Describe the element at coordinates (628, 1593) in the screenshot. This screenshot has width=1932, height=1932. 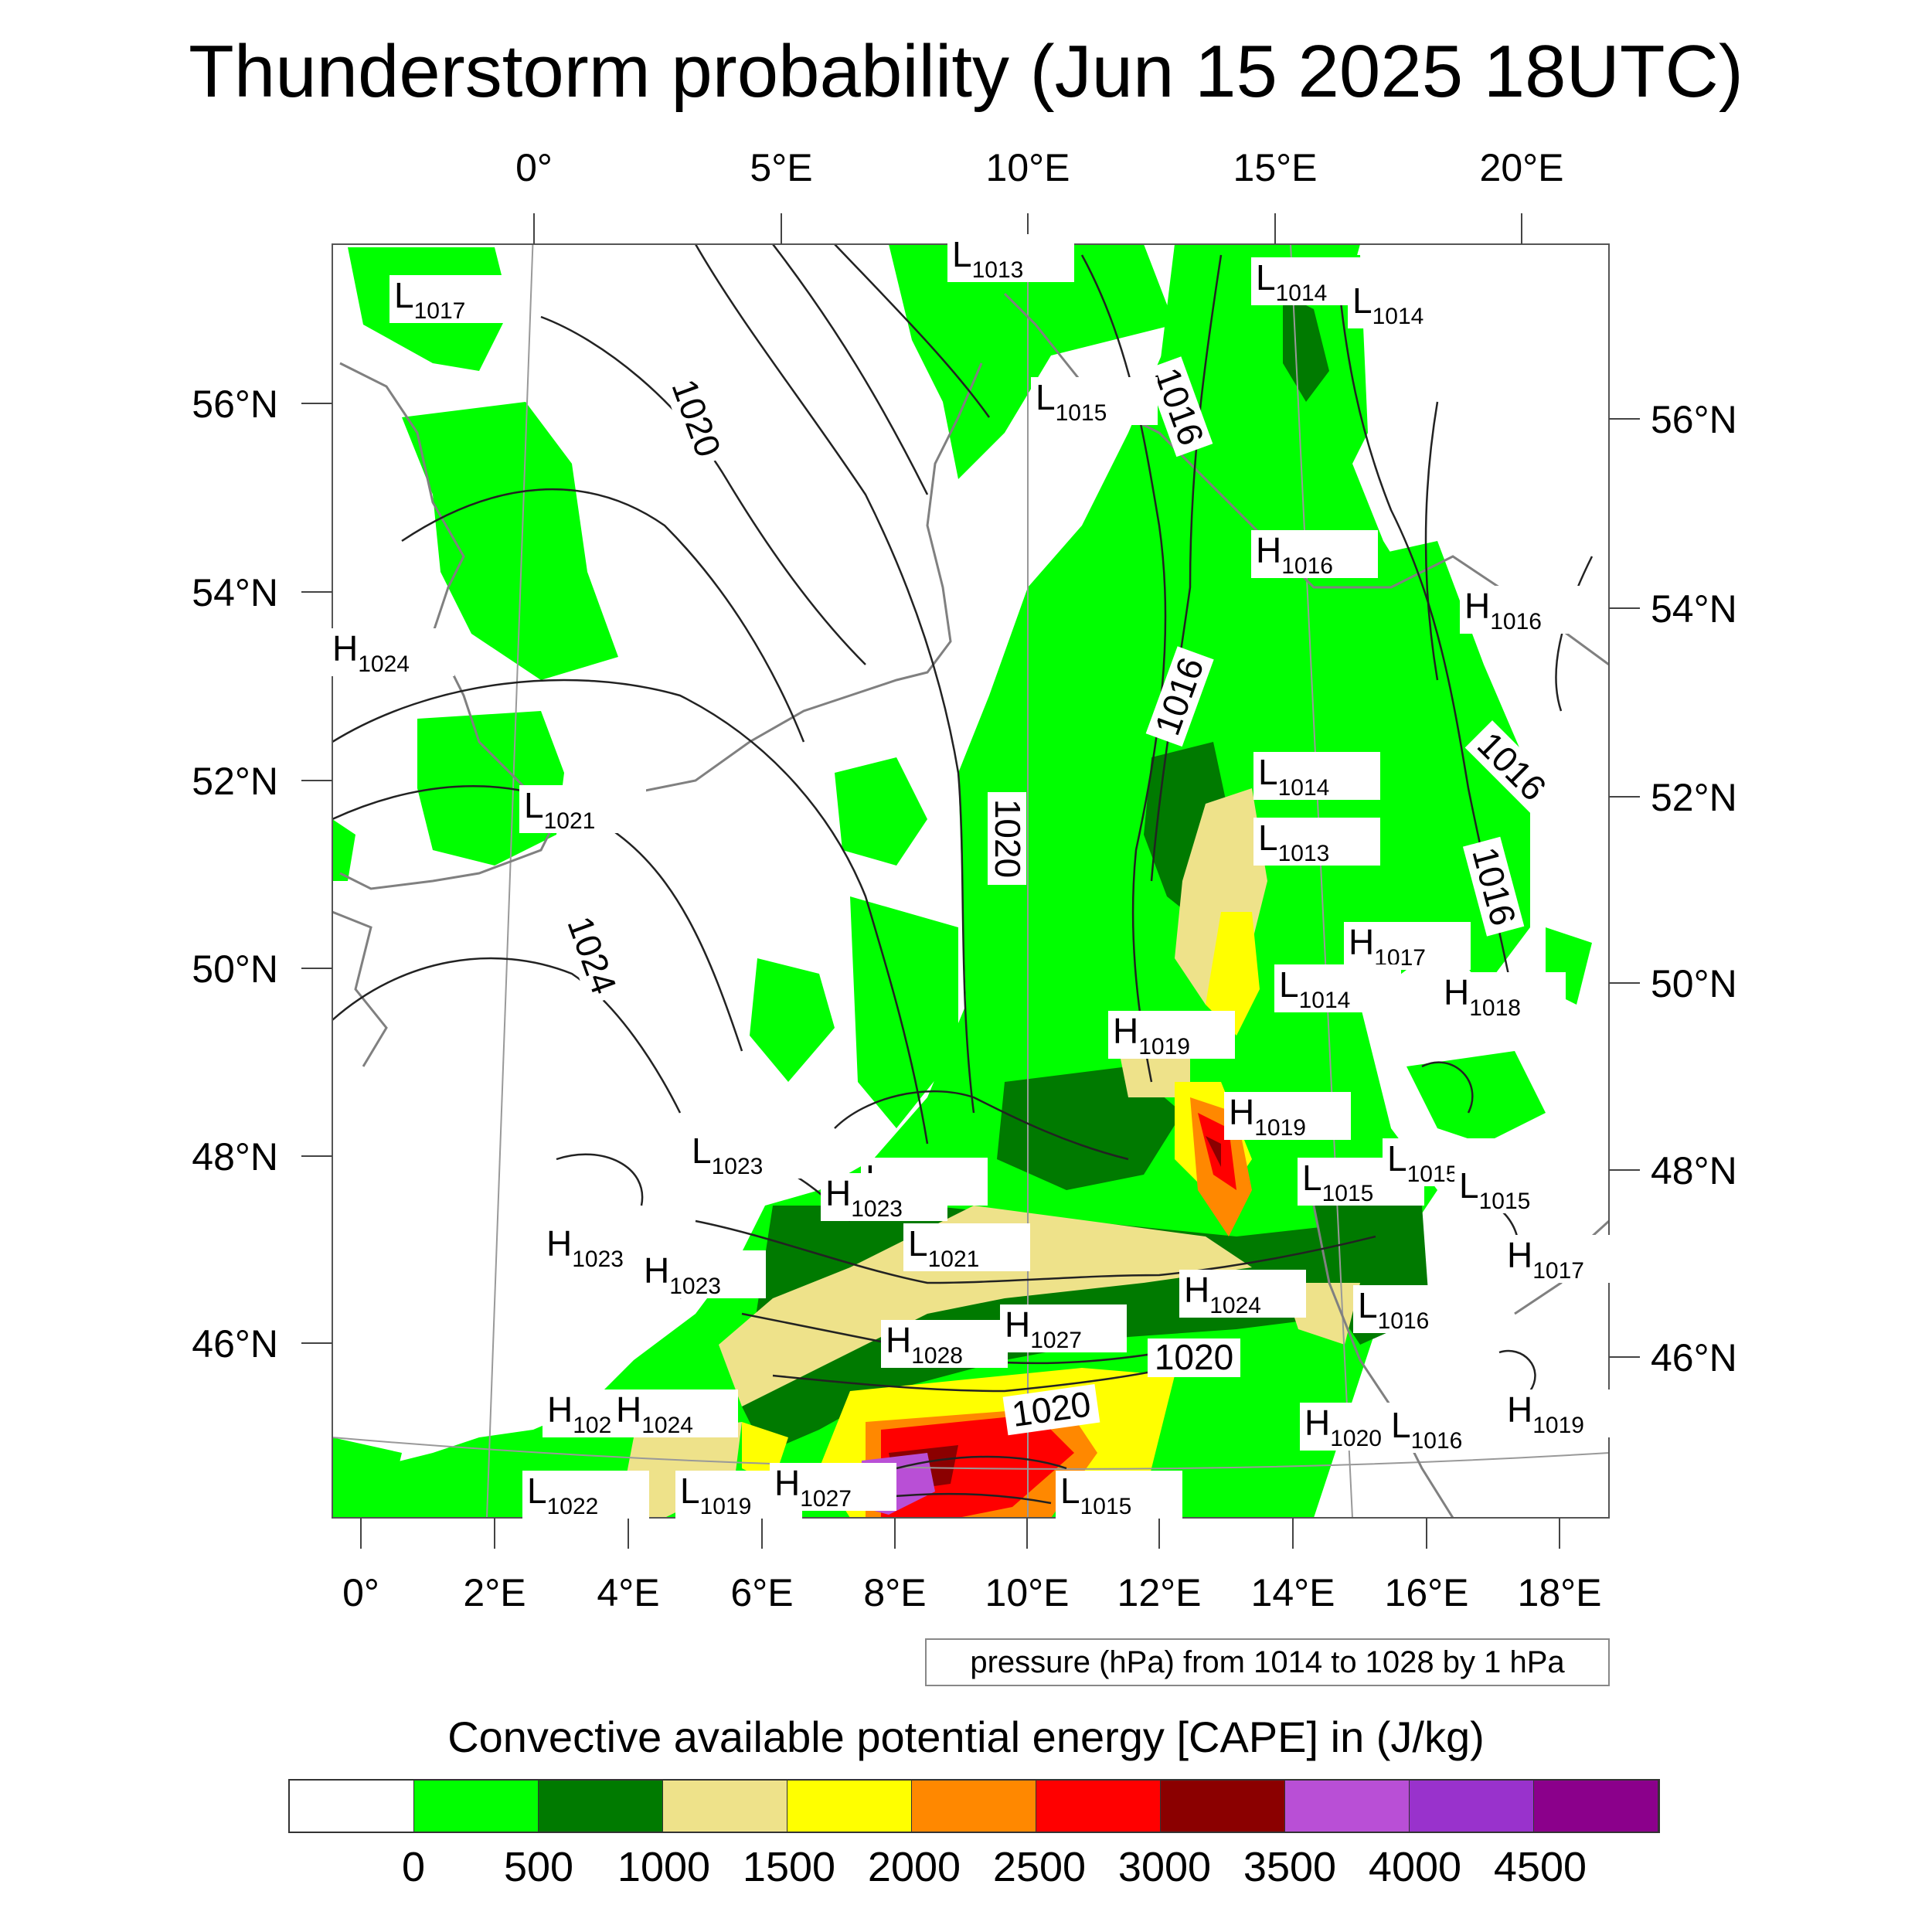
I see `bottom-lon-label: 4°E` at that location.